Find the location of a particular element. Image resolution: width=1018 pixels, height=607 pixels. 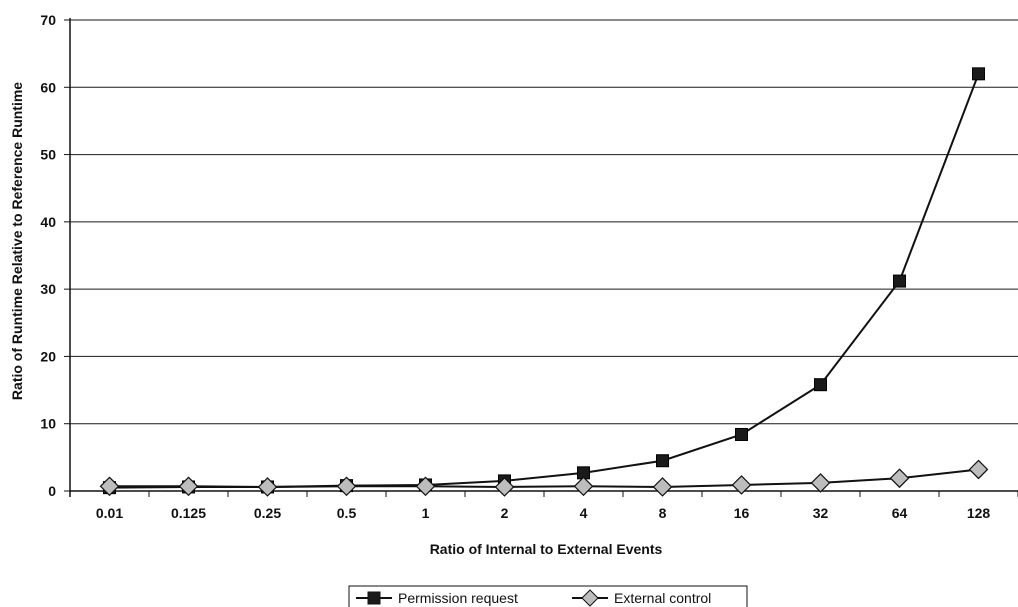

y-tick-label: 40 is located at coordinates (48, 222).